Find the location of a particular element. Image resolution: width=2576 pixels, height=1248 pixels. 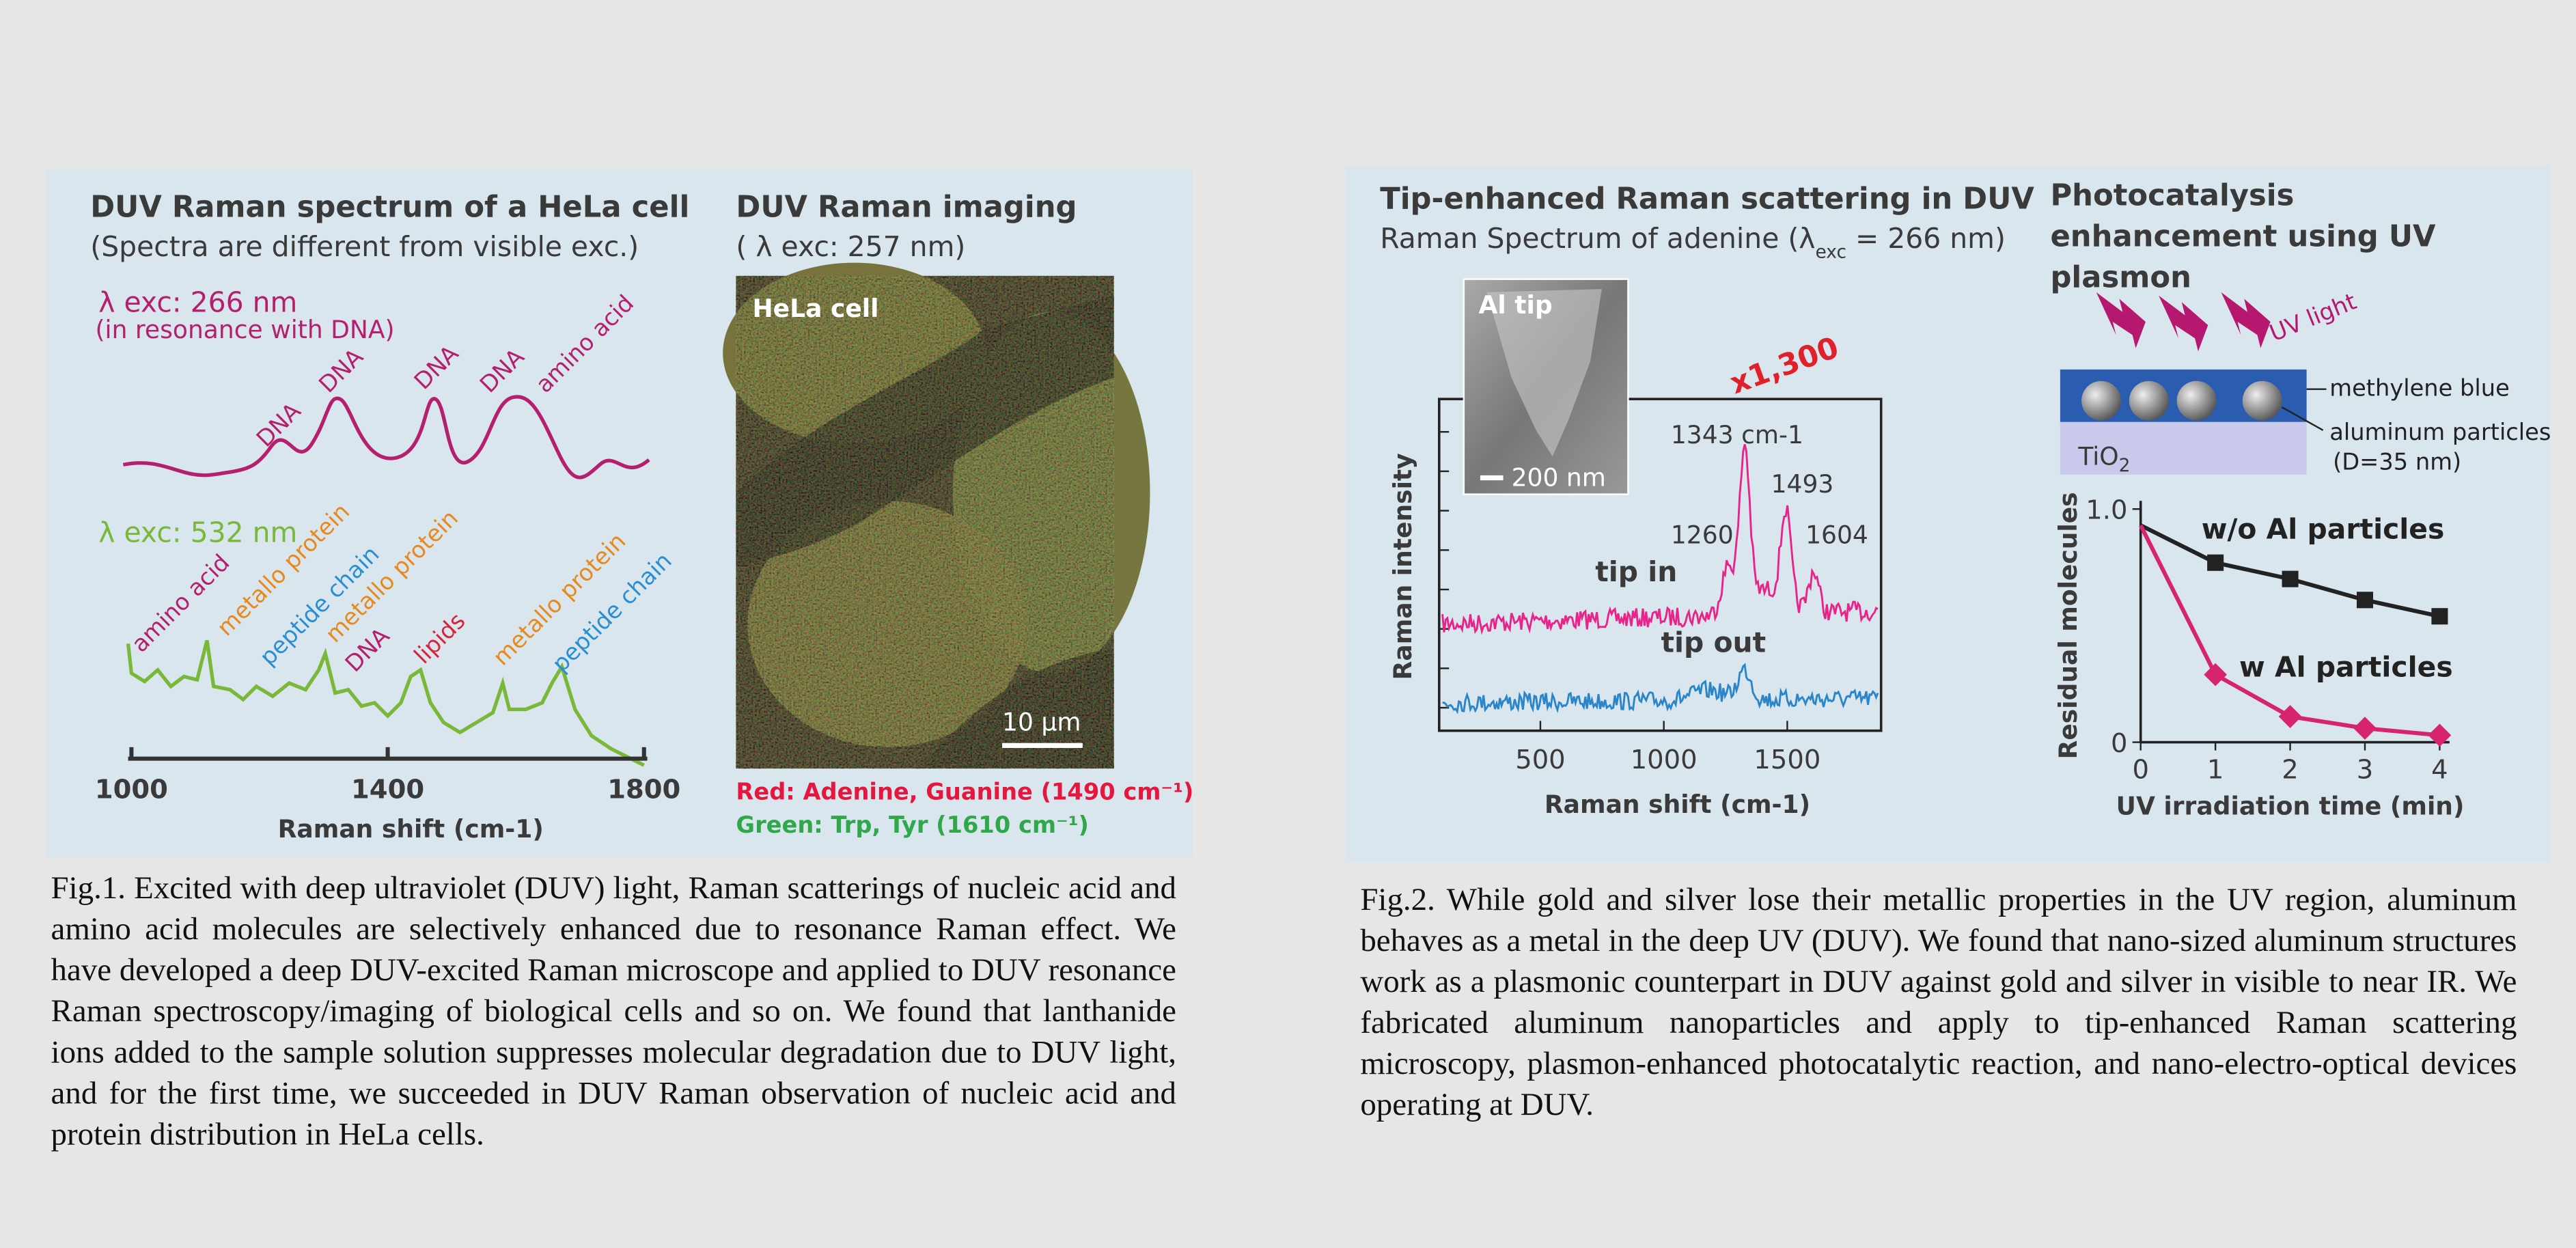

panel-subtitle: ( λ exc: 257 nm) is located at coordinates (851, 247).